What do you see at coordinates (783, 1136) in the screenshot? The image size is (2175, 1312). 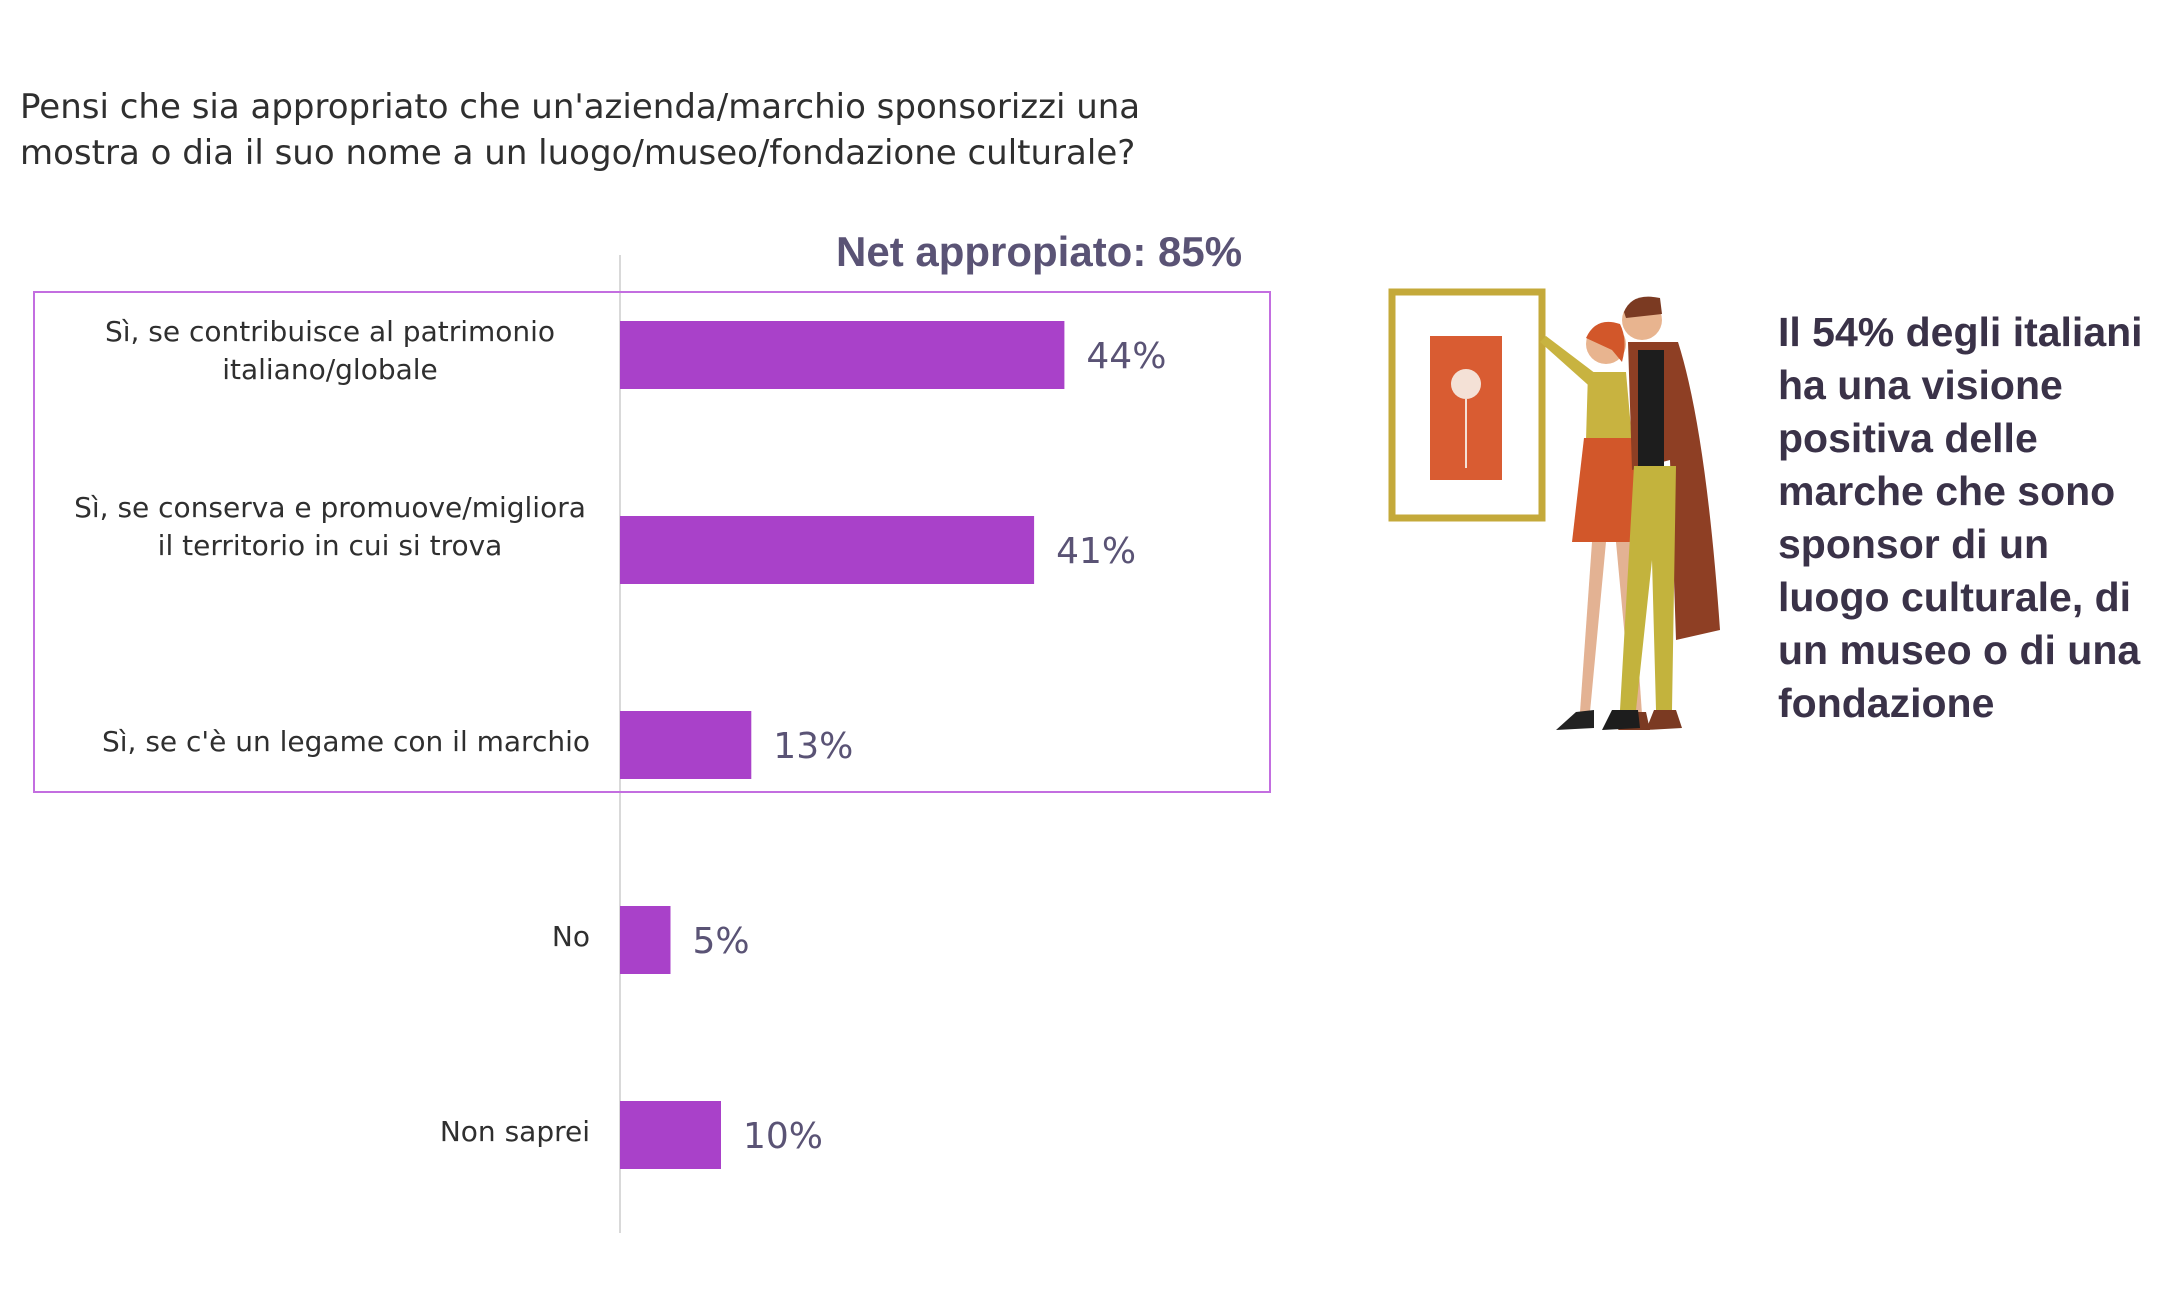 I see `bar-value-label: 10%` at bounding box center [783, 1136].